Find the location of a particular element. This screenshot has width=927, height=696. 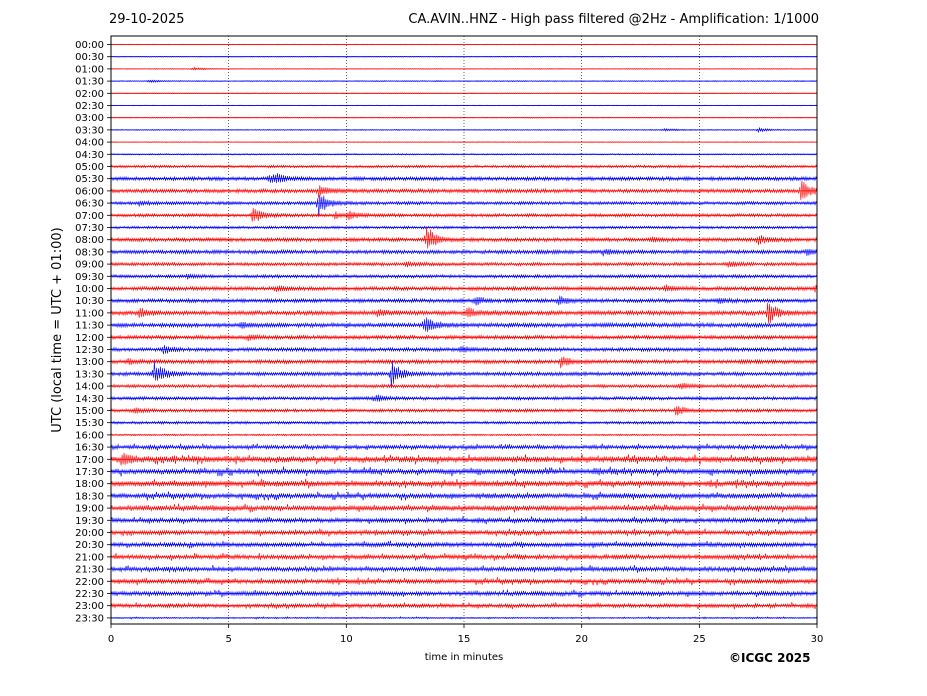

y-tick-label: 22:30 is located at coordinates (89, 594).